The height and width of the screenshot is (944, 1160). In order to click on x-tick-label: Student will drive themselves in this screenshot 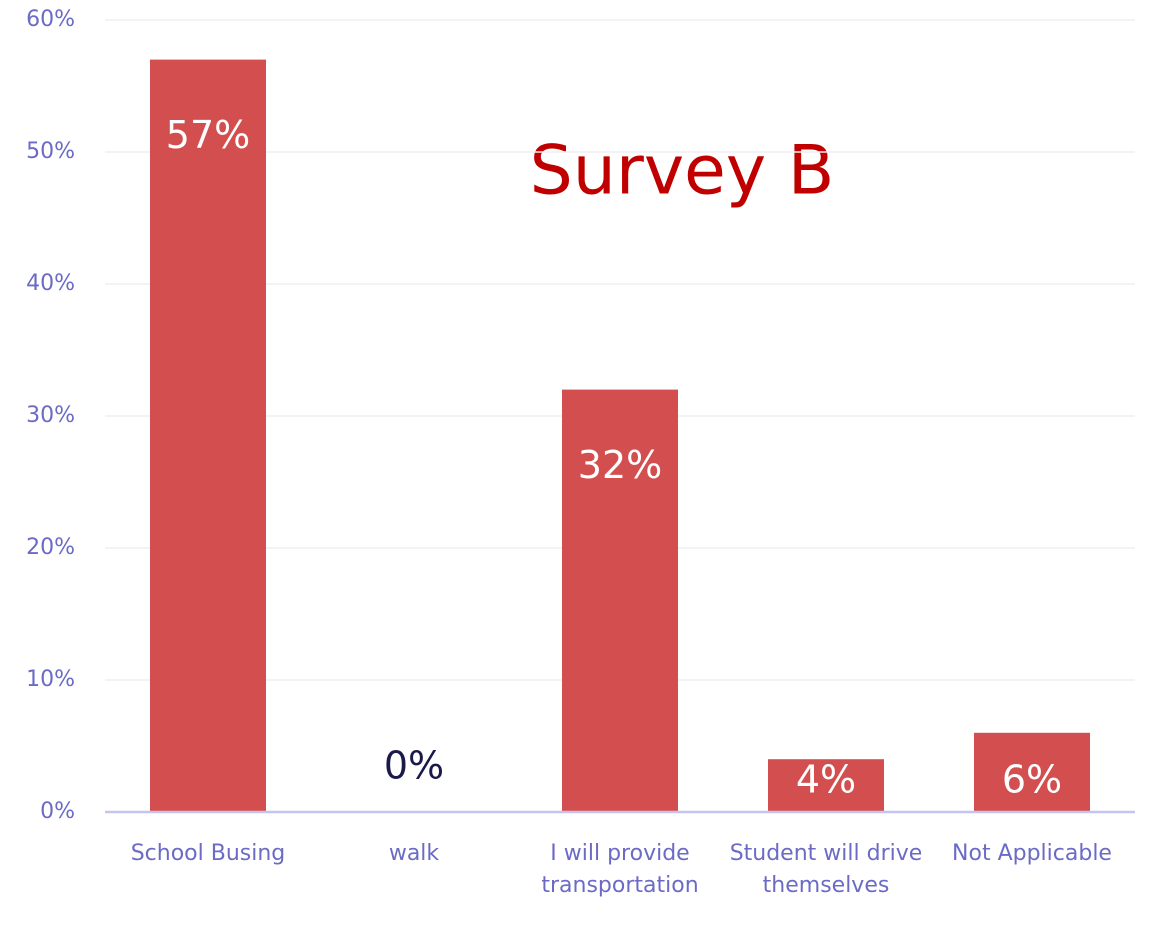, I will do `click(826, 869)`.